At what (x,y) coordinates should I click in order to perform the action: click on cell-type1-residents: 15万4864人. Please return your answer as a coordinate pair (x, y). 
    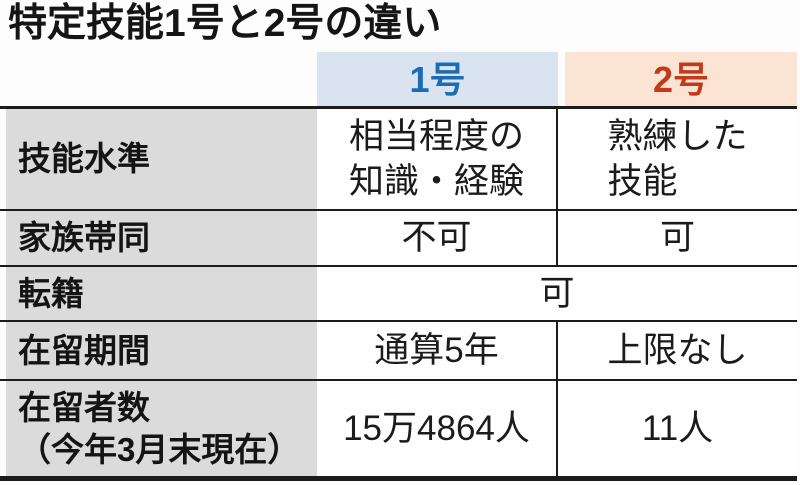
    Looking at the image, I should click on (437, 428).